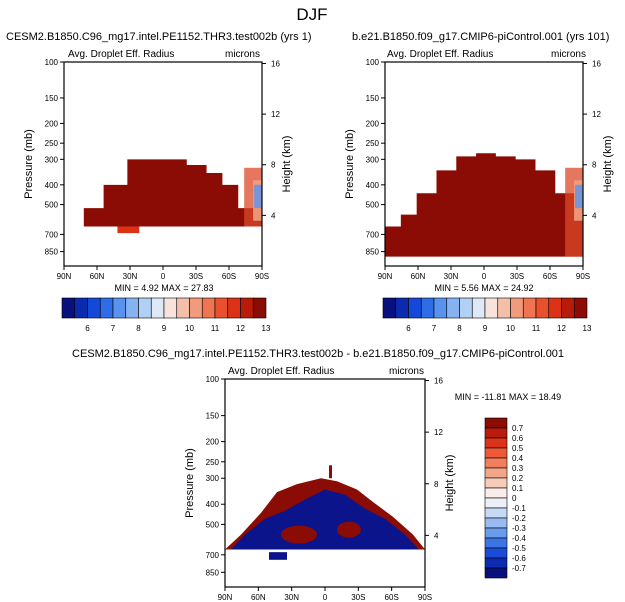  Describe the element at coordinates (166, 315) in the screenshot. I see `colorbar-left: 6 7 8 9 10 11 12 13` at that location.